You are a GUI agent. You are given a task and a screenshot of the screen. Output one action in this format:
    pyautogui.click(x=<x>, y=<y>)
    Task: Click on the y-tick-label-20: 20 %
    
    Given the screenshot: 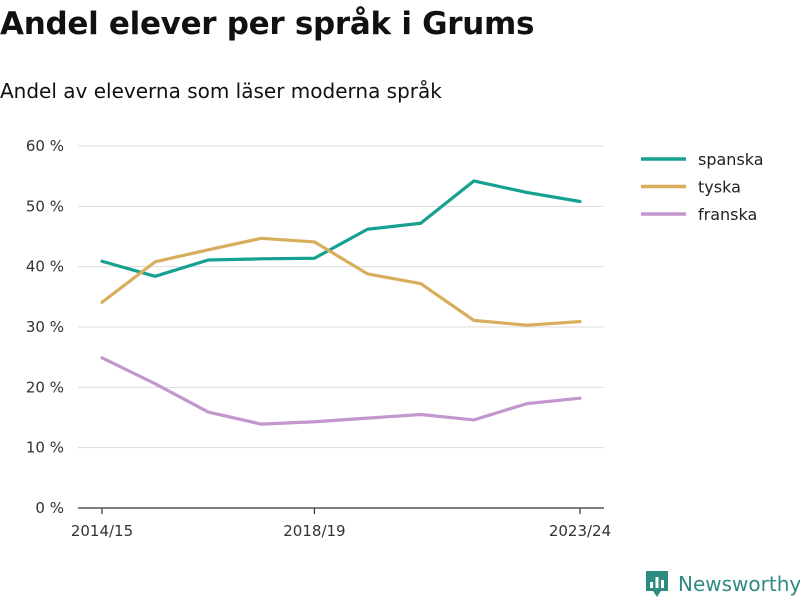 What is the action you would take?
    pyautogui.click(x=45, y=387)
    